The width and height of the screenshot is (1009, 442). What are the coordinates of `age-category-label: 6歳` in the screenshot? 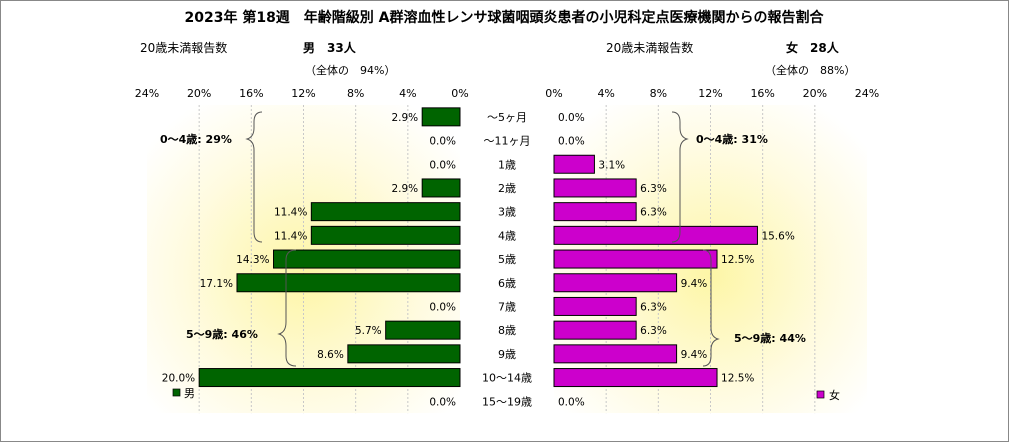 It's located at (507, 283).